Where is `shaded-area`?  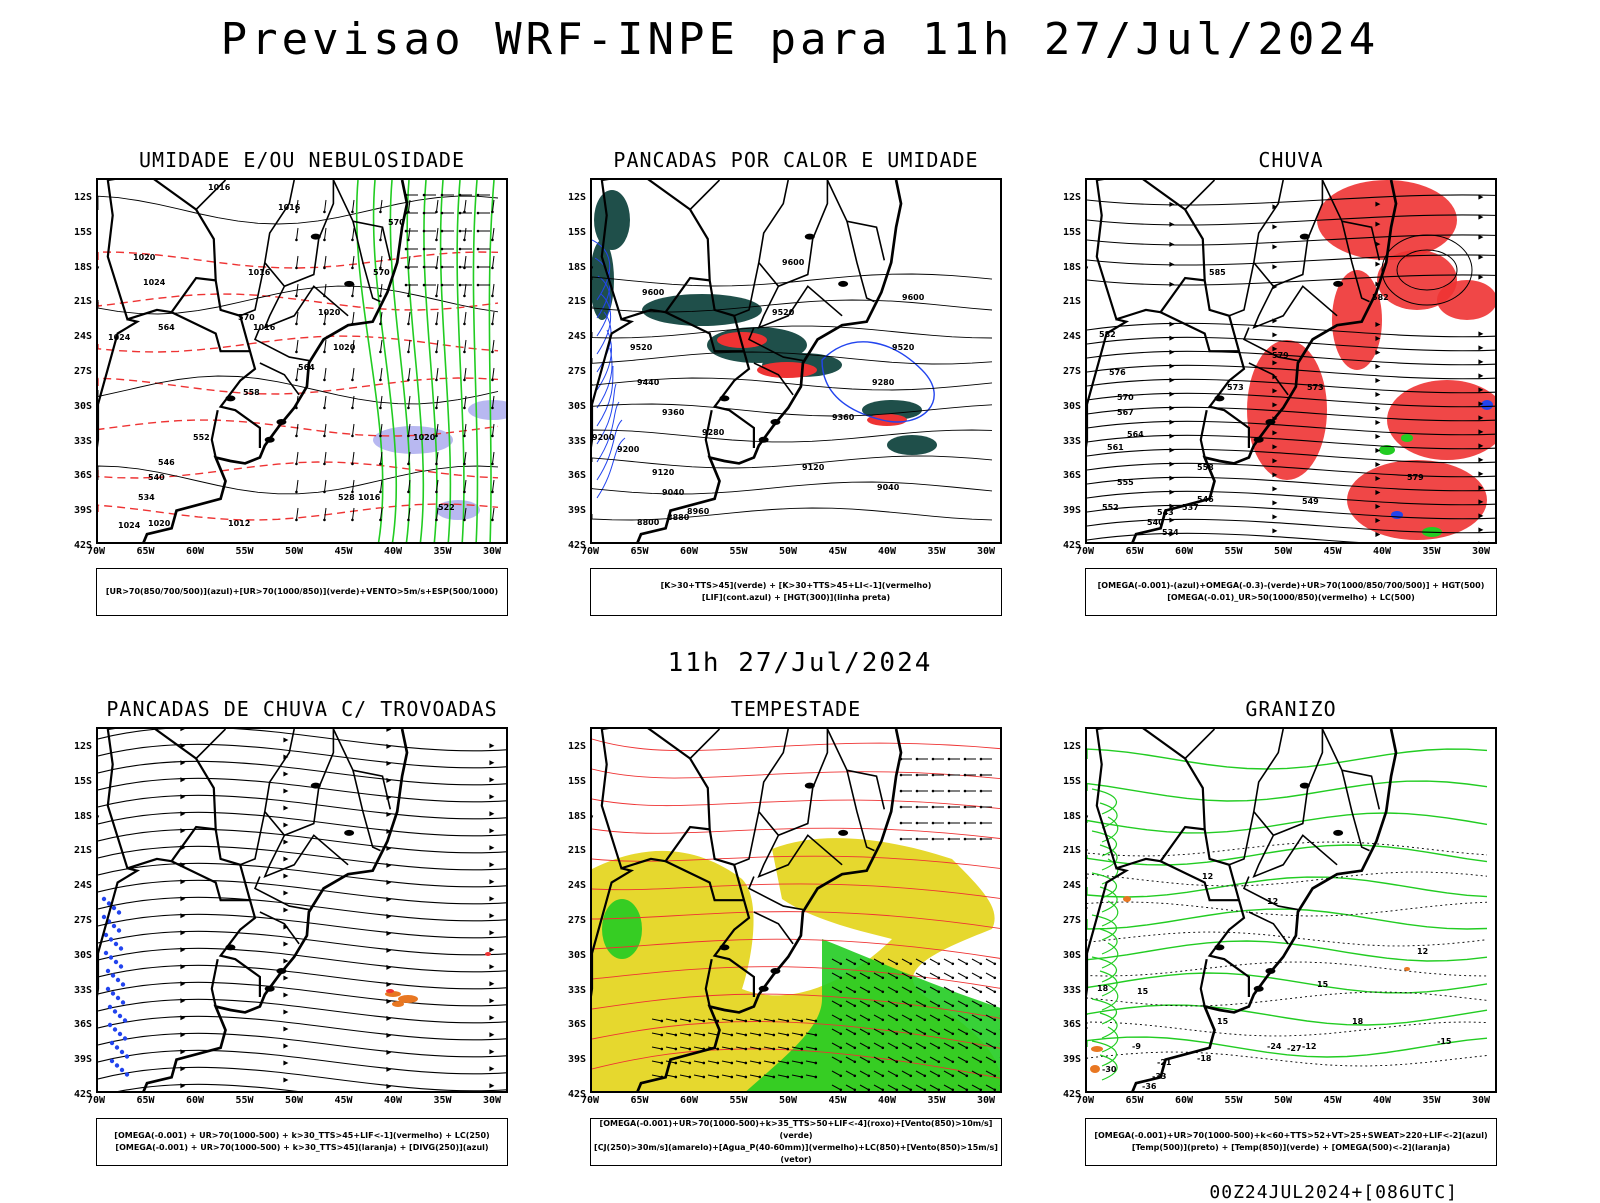
shaded-area is located at coordinates (622, 929).